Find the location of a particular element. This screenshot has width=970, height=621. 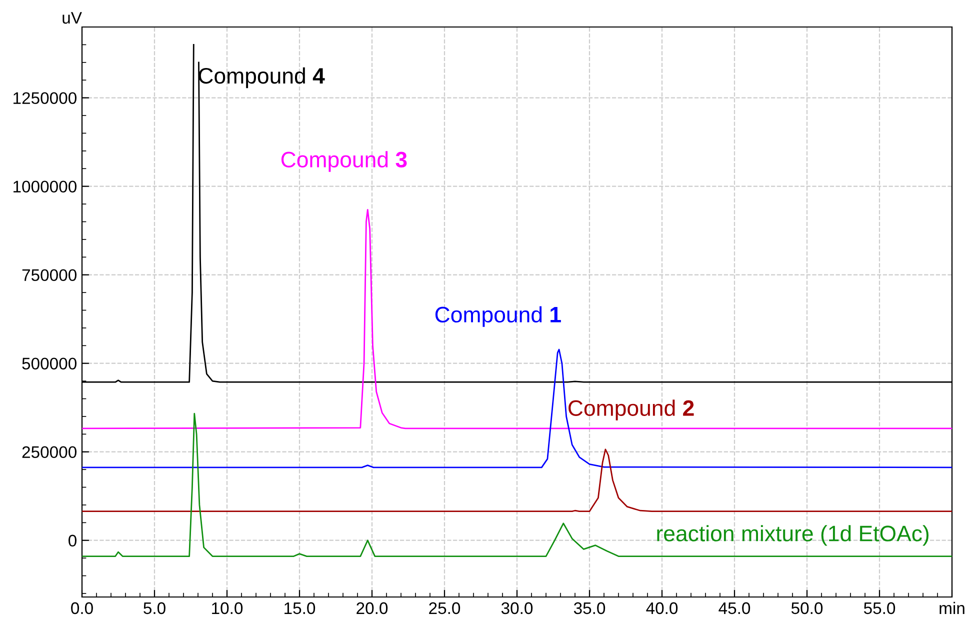

x-tick-label: 10.0 is located at coordinates (227, 608).